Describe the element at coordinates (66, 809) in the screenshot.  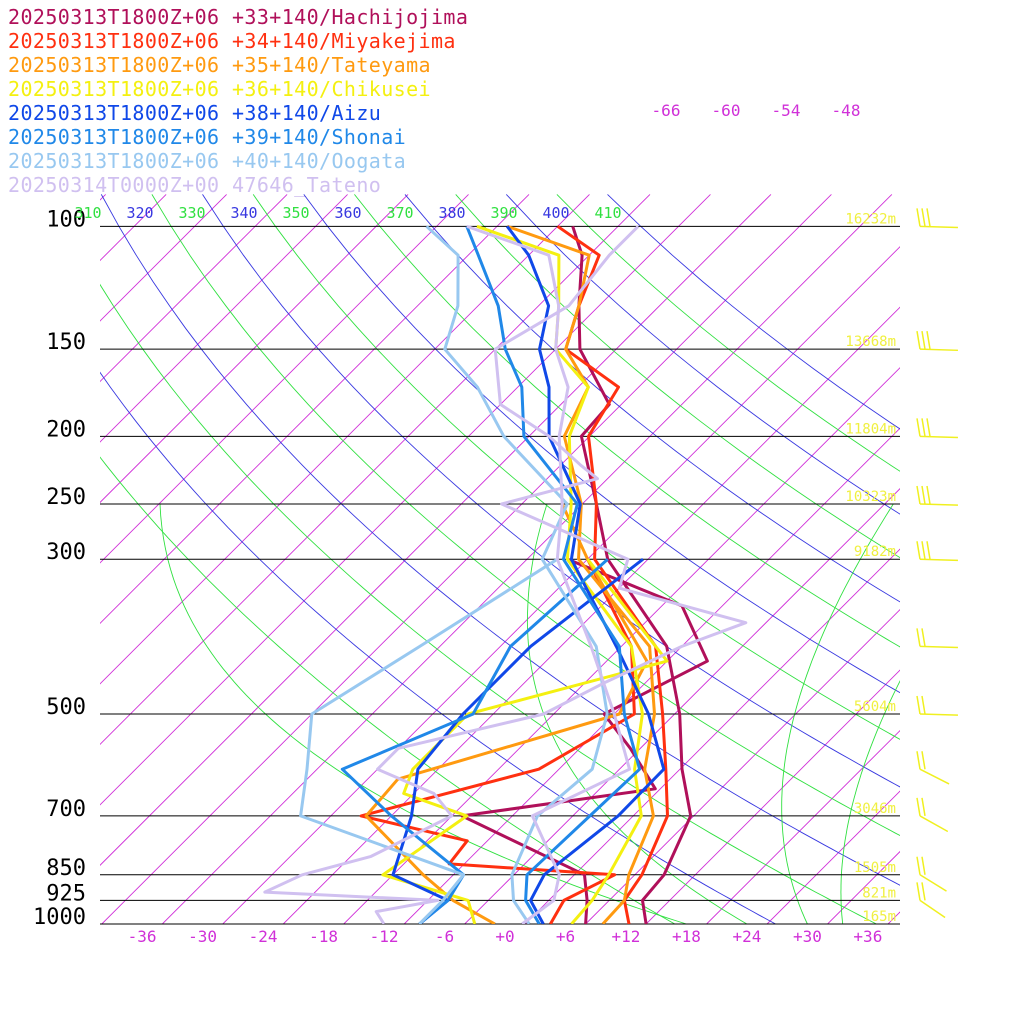
I see `pressure-label: 700` at that location.